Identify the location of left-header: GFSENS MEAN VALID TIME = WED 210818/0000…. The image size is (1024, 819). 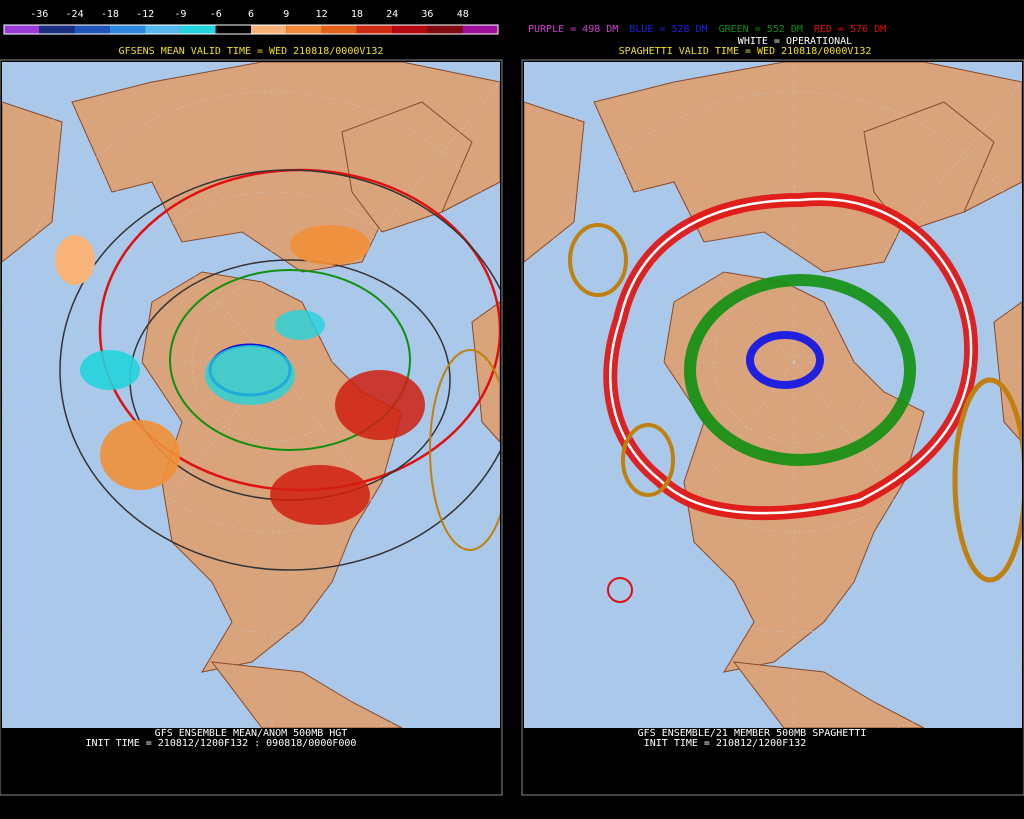
(251, 51).